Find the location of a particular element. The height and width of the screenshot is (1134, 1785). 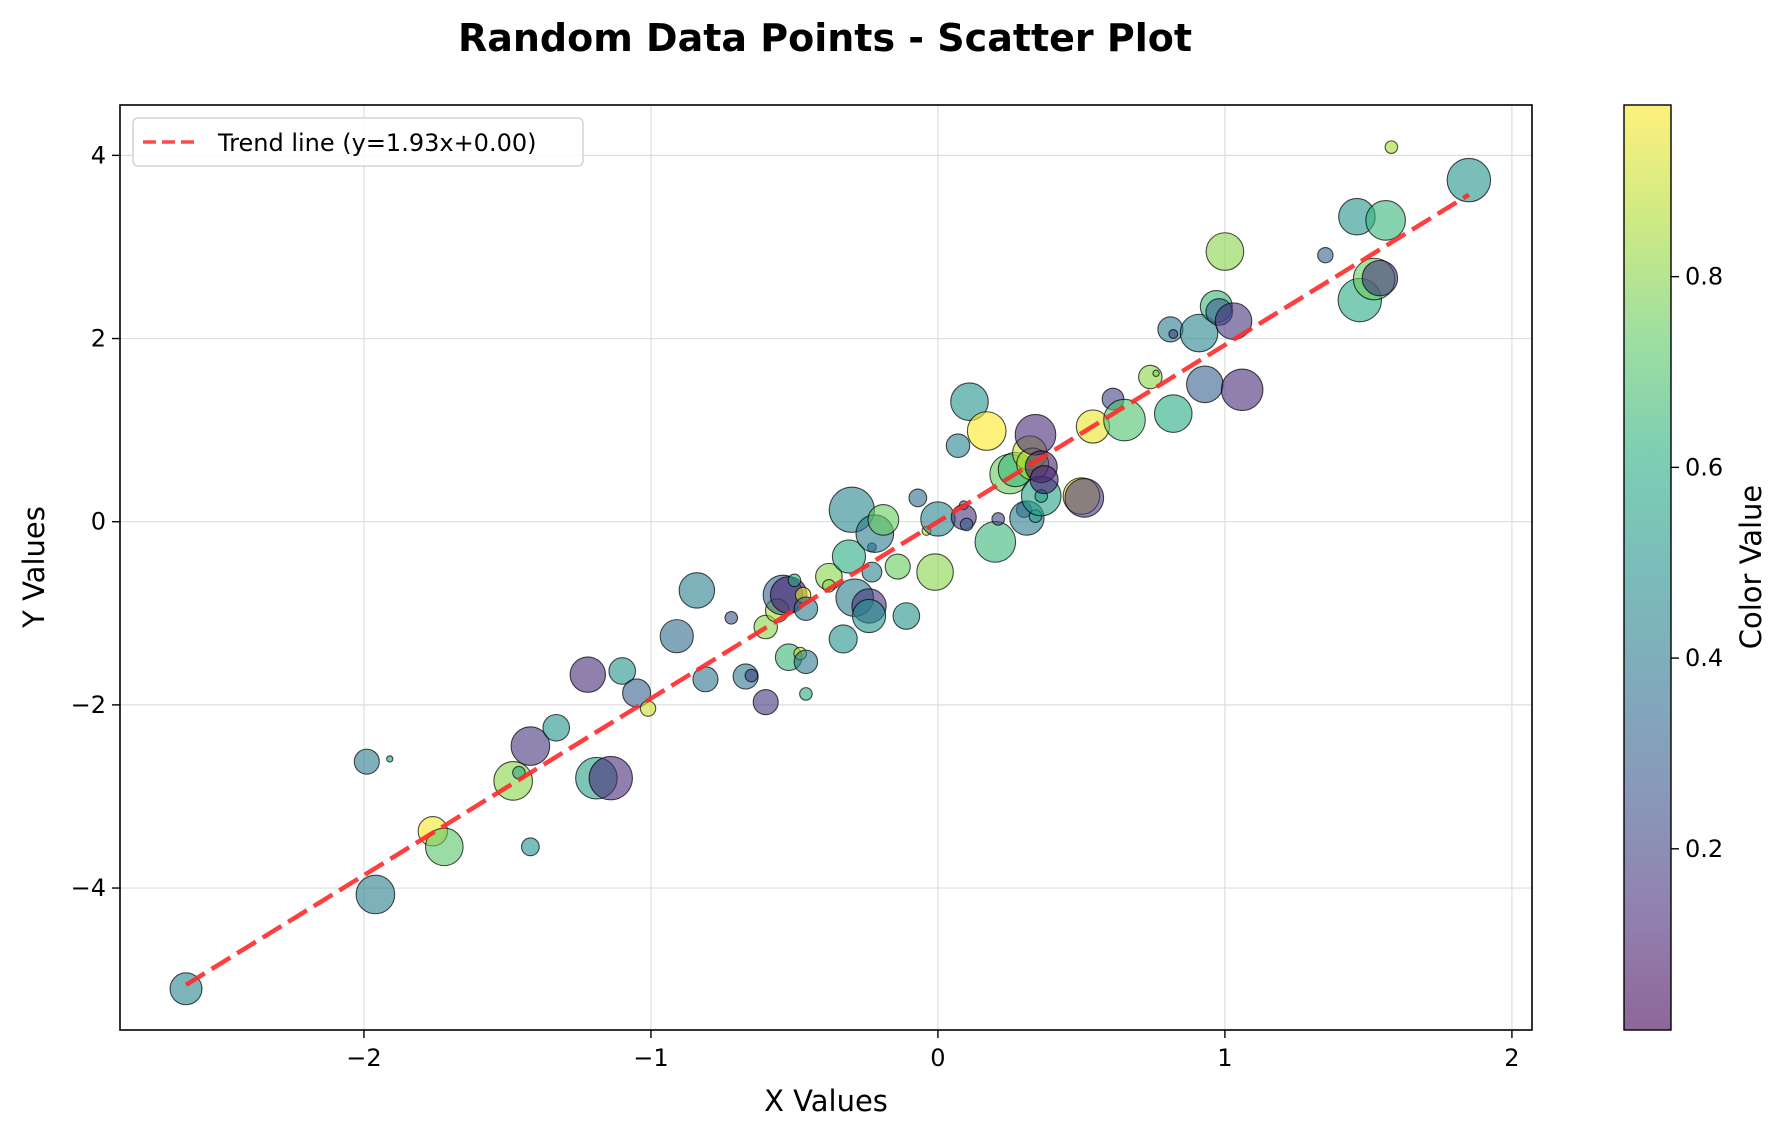

colorbar-tick-label: 0.2 is located at coordinates (1704, 849).